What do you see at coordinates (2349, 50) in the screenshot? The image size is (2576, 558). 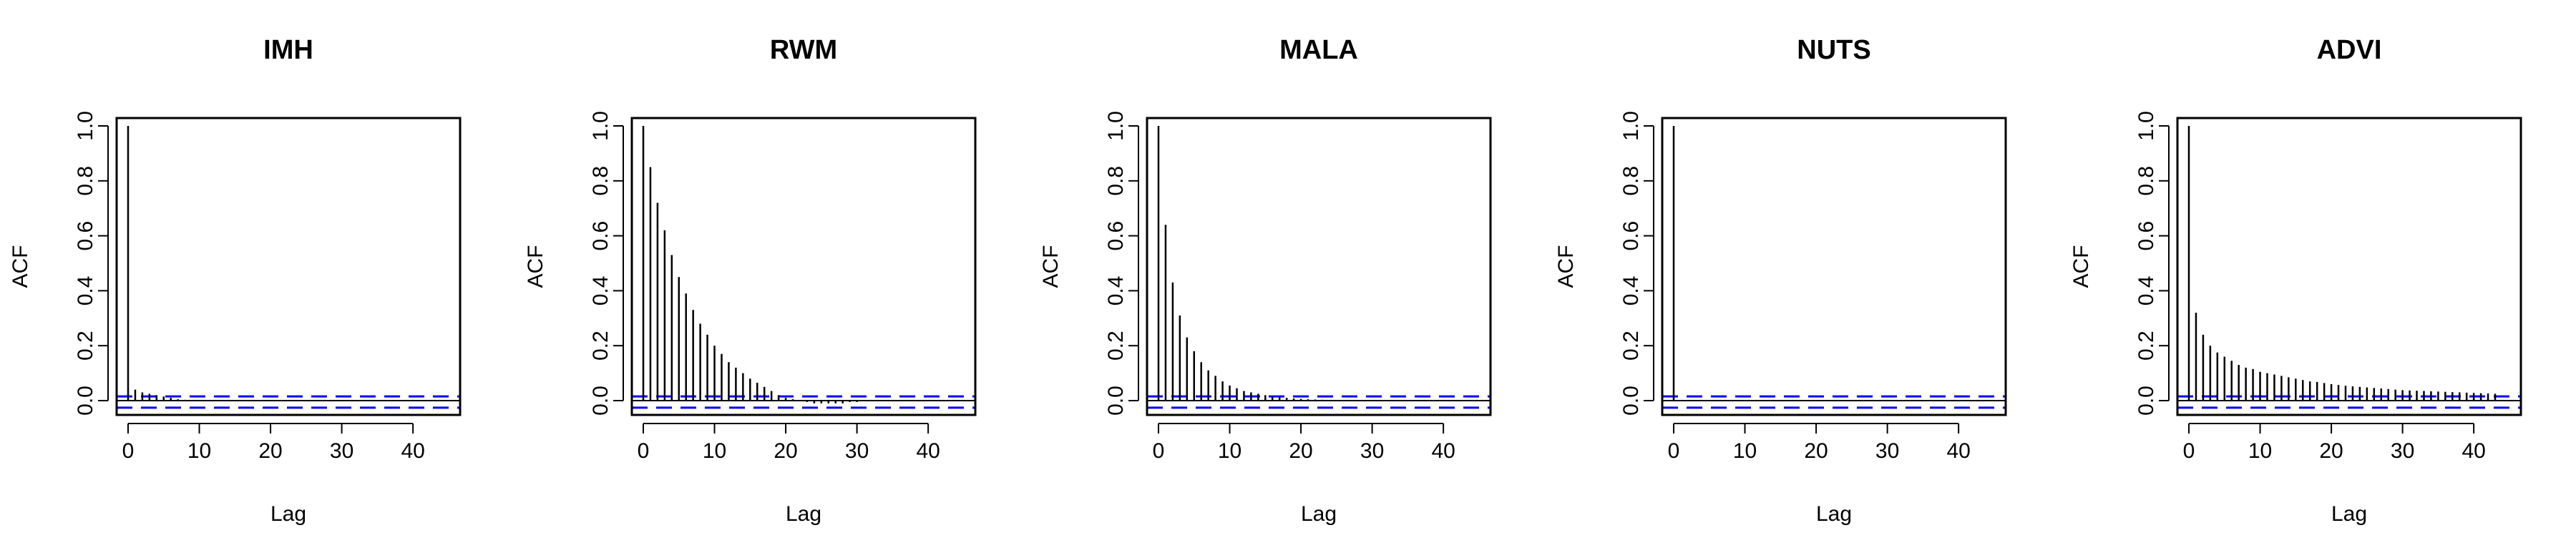 I see `chart-title: ADVI` at bounding box center [2349, 50].